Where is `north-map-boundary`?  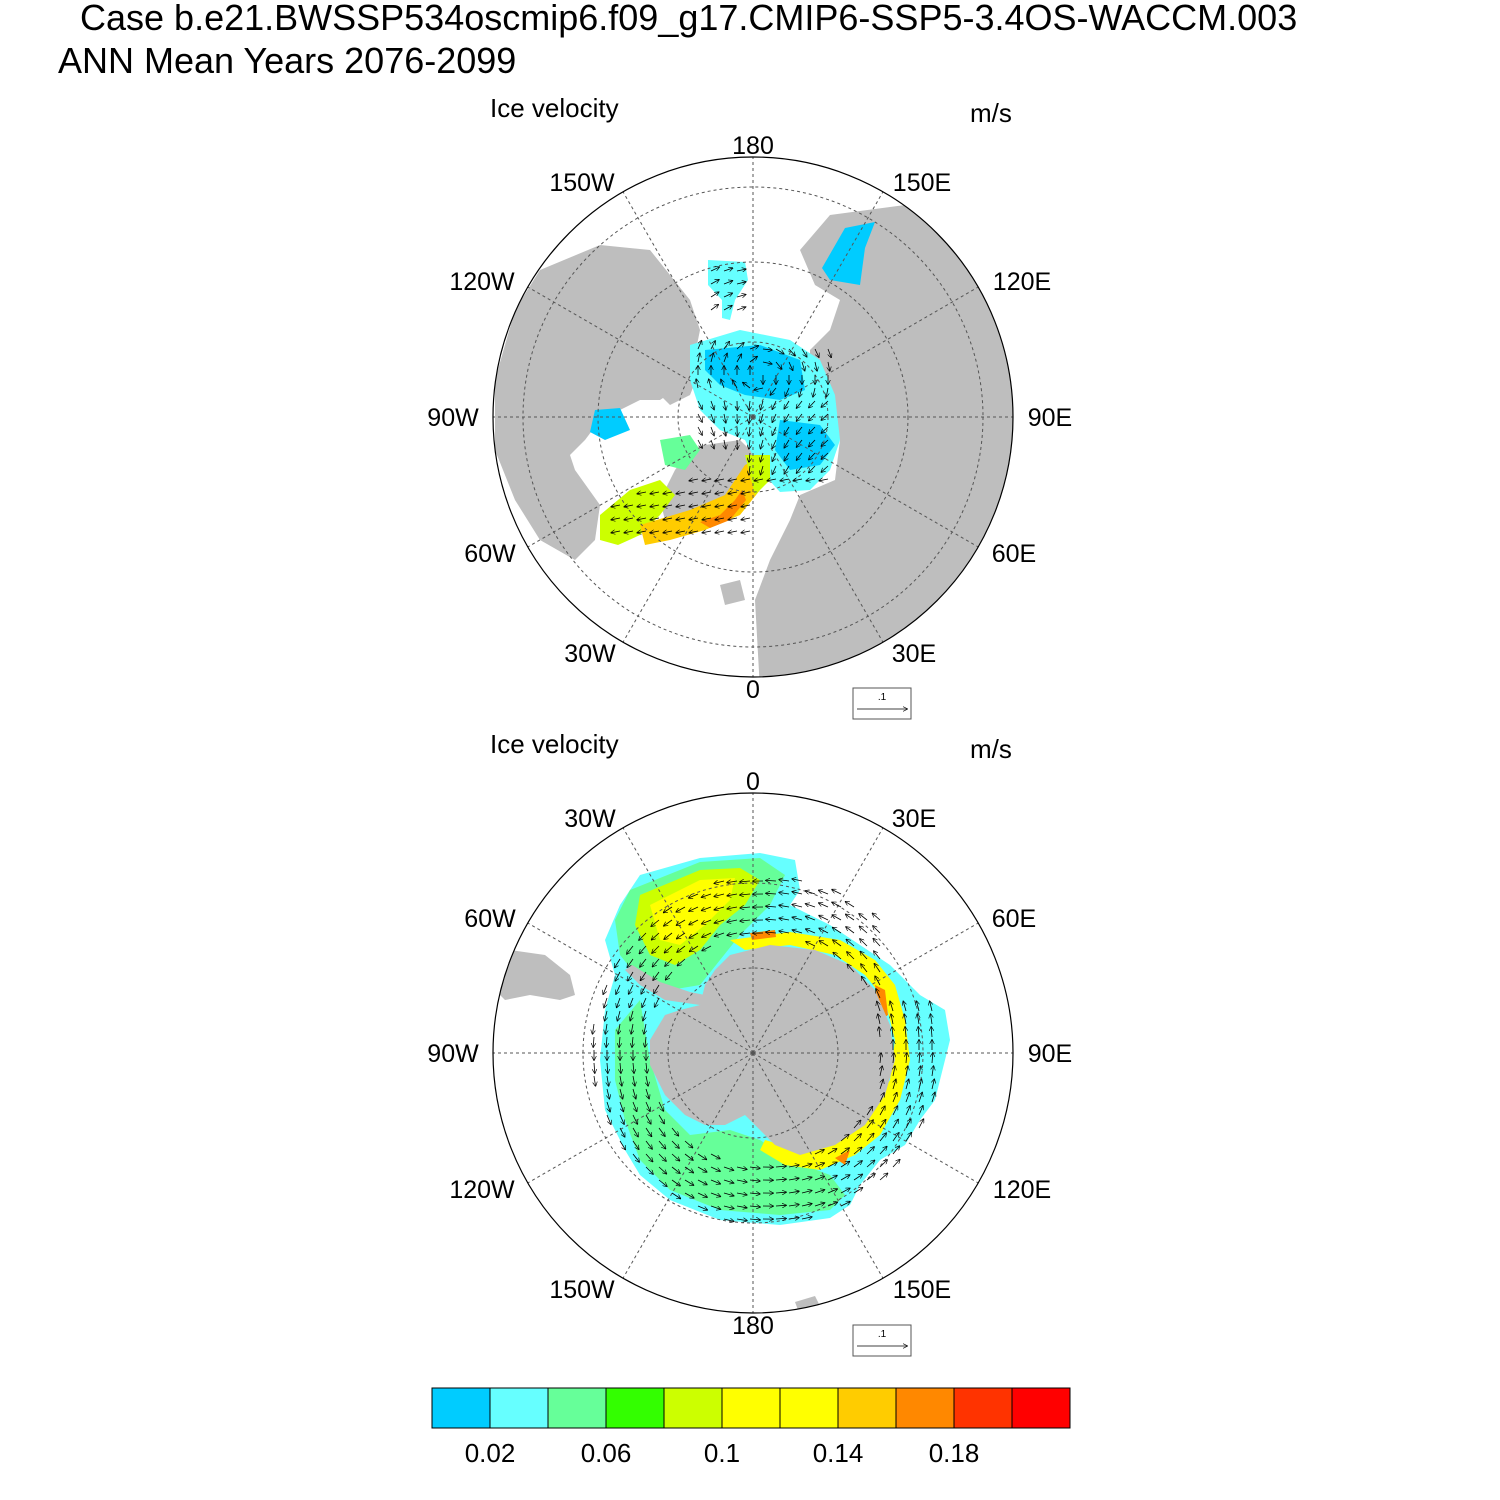 north-map-boundary is located at coordinates (753, 417).